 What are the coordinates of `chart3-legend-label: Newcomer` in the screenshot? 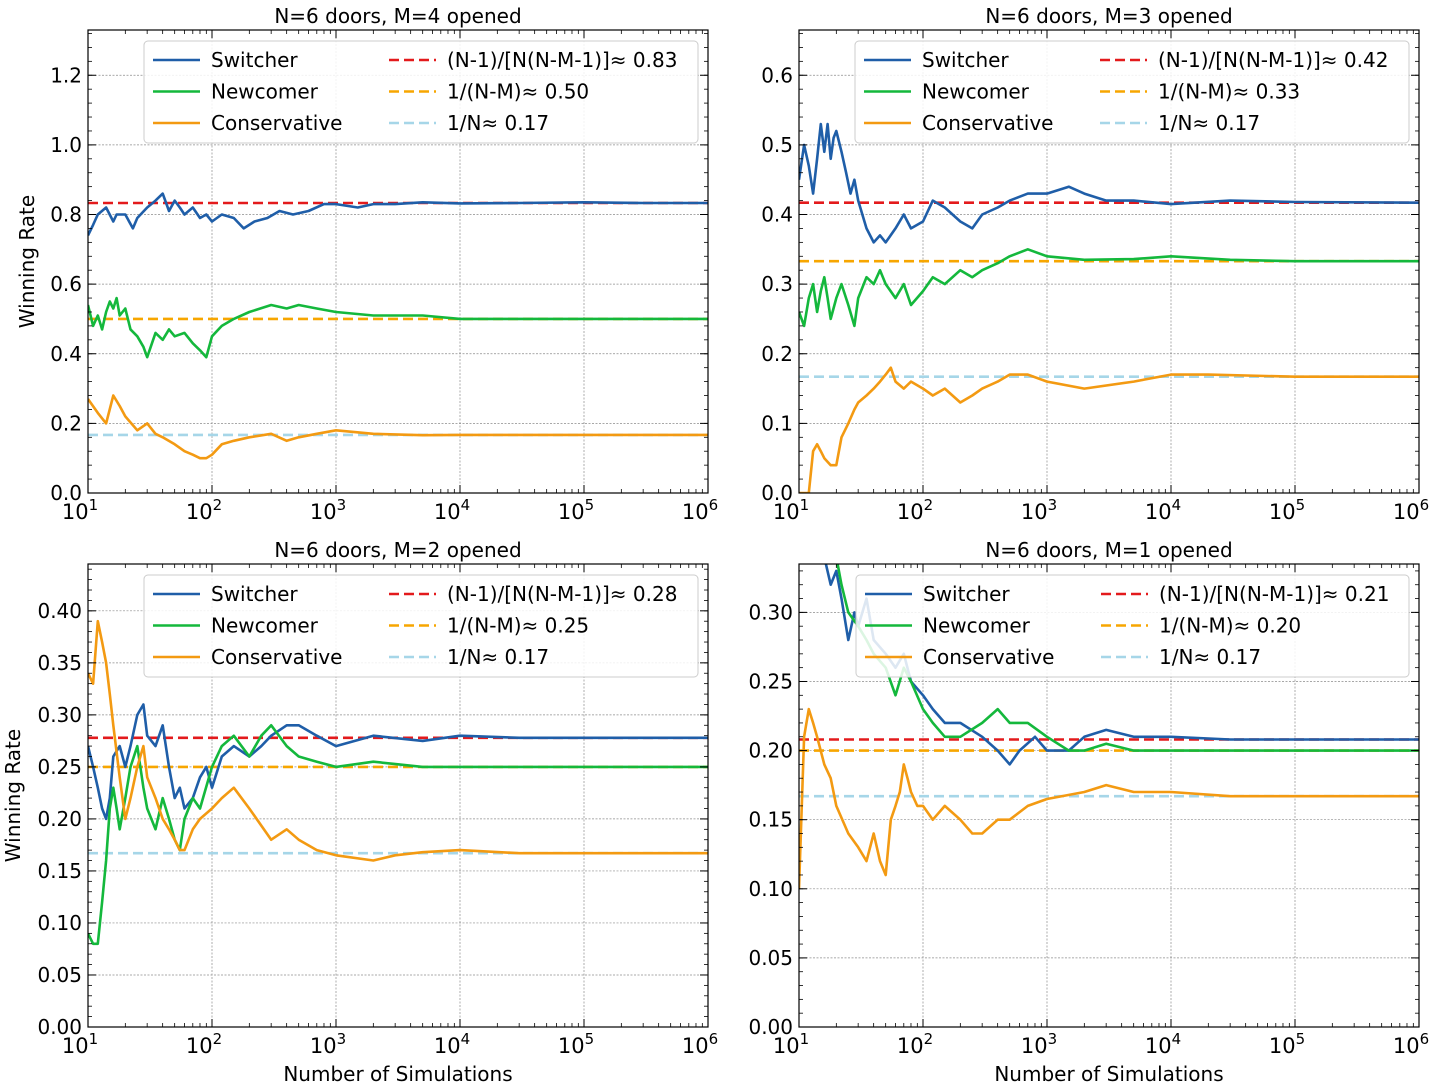 It's located at (265, 626).